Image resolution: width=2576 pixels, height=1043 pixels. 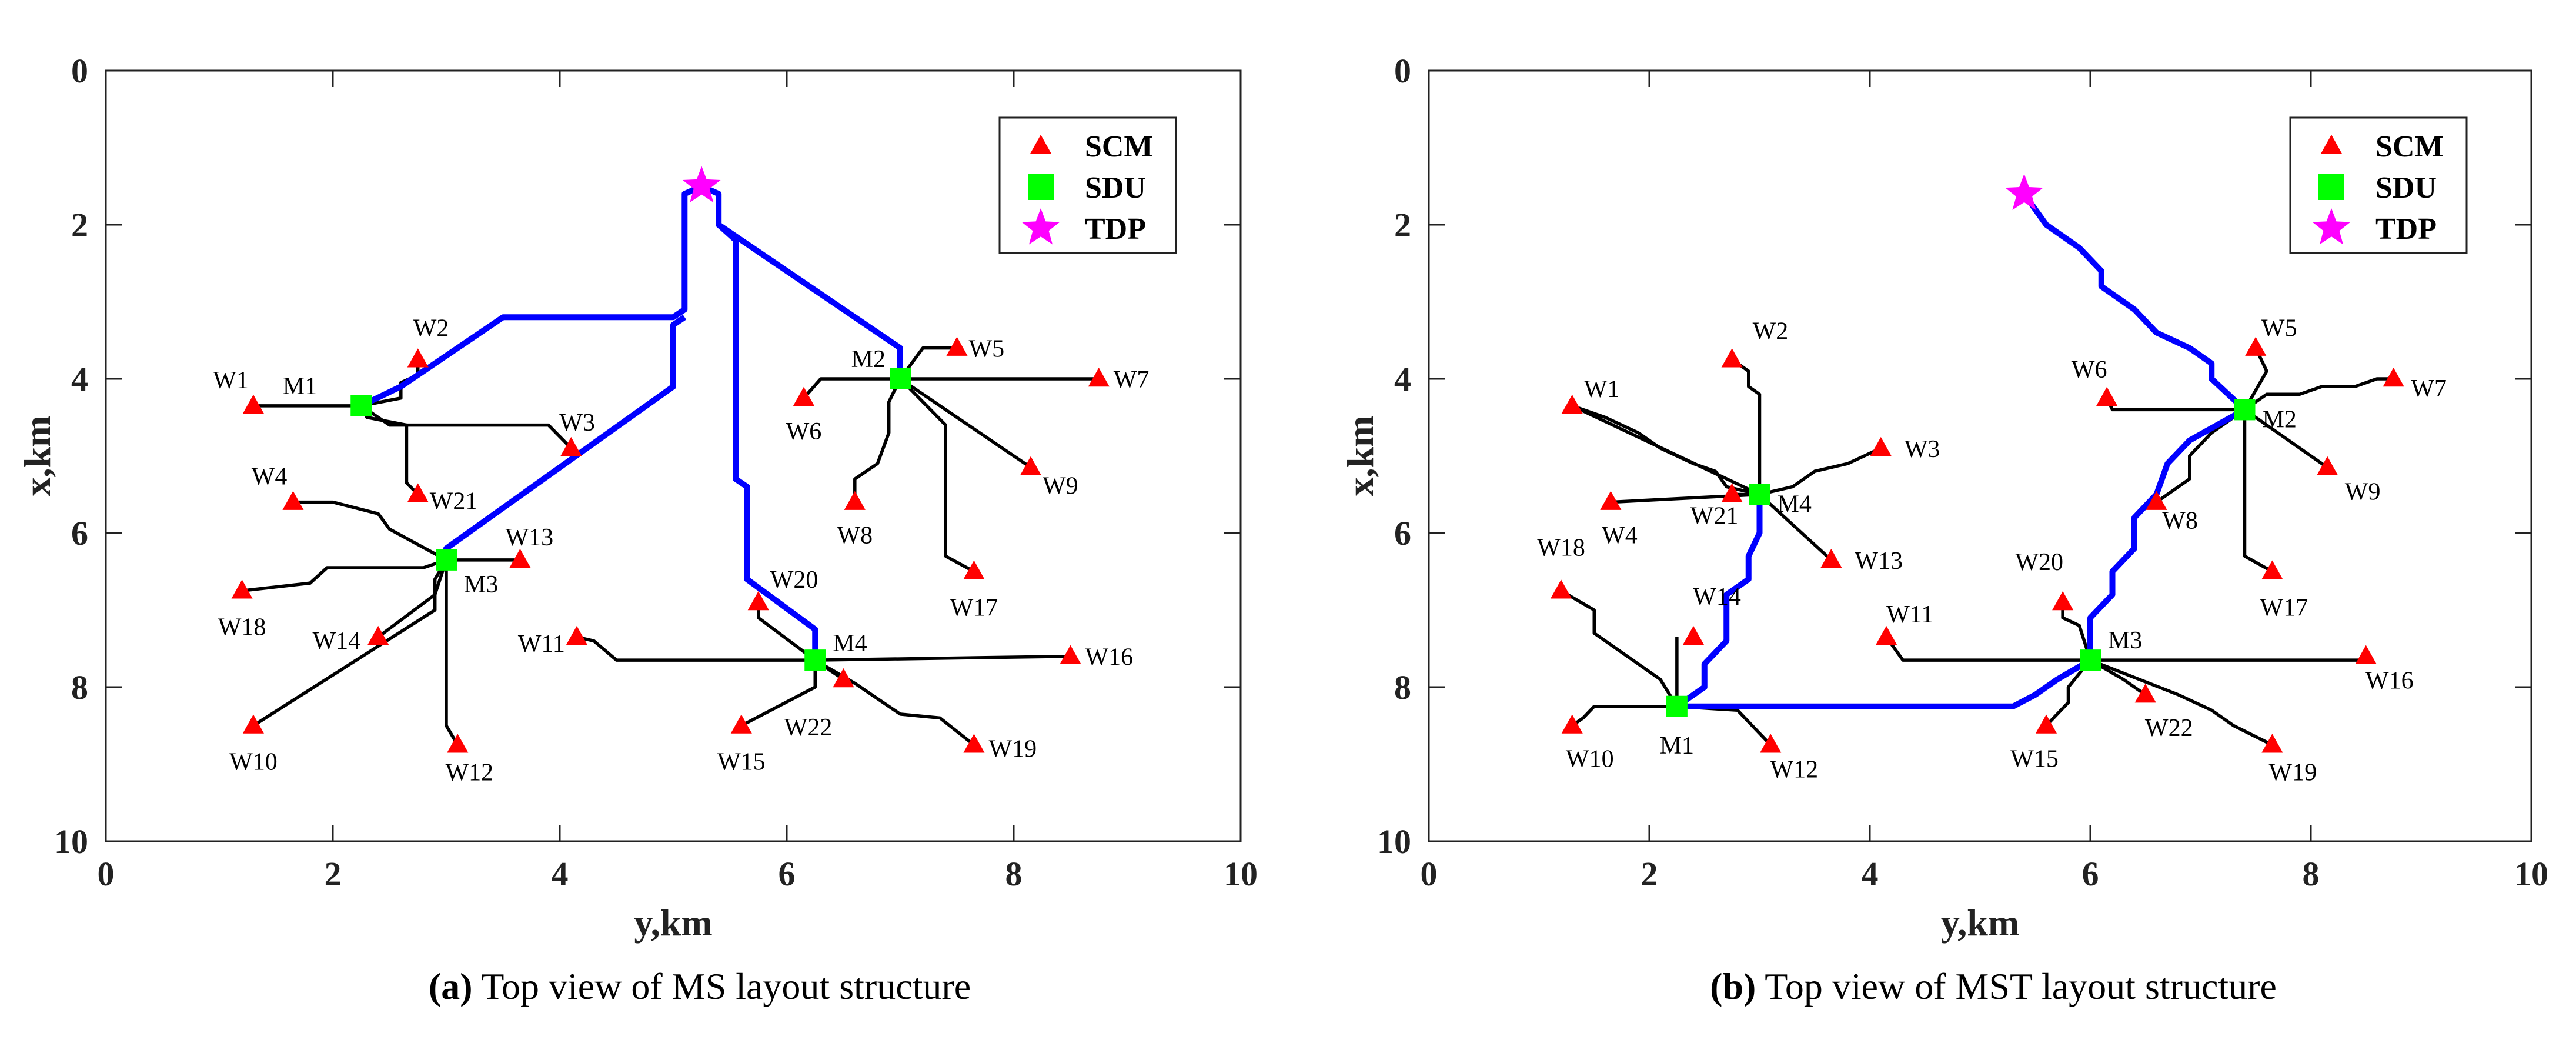 What do you see at coordinates (571, 446) in the screenshot?
I see `a-scm-marker-w3` at bounding box center [571, 446].